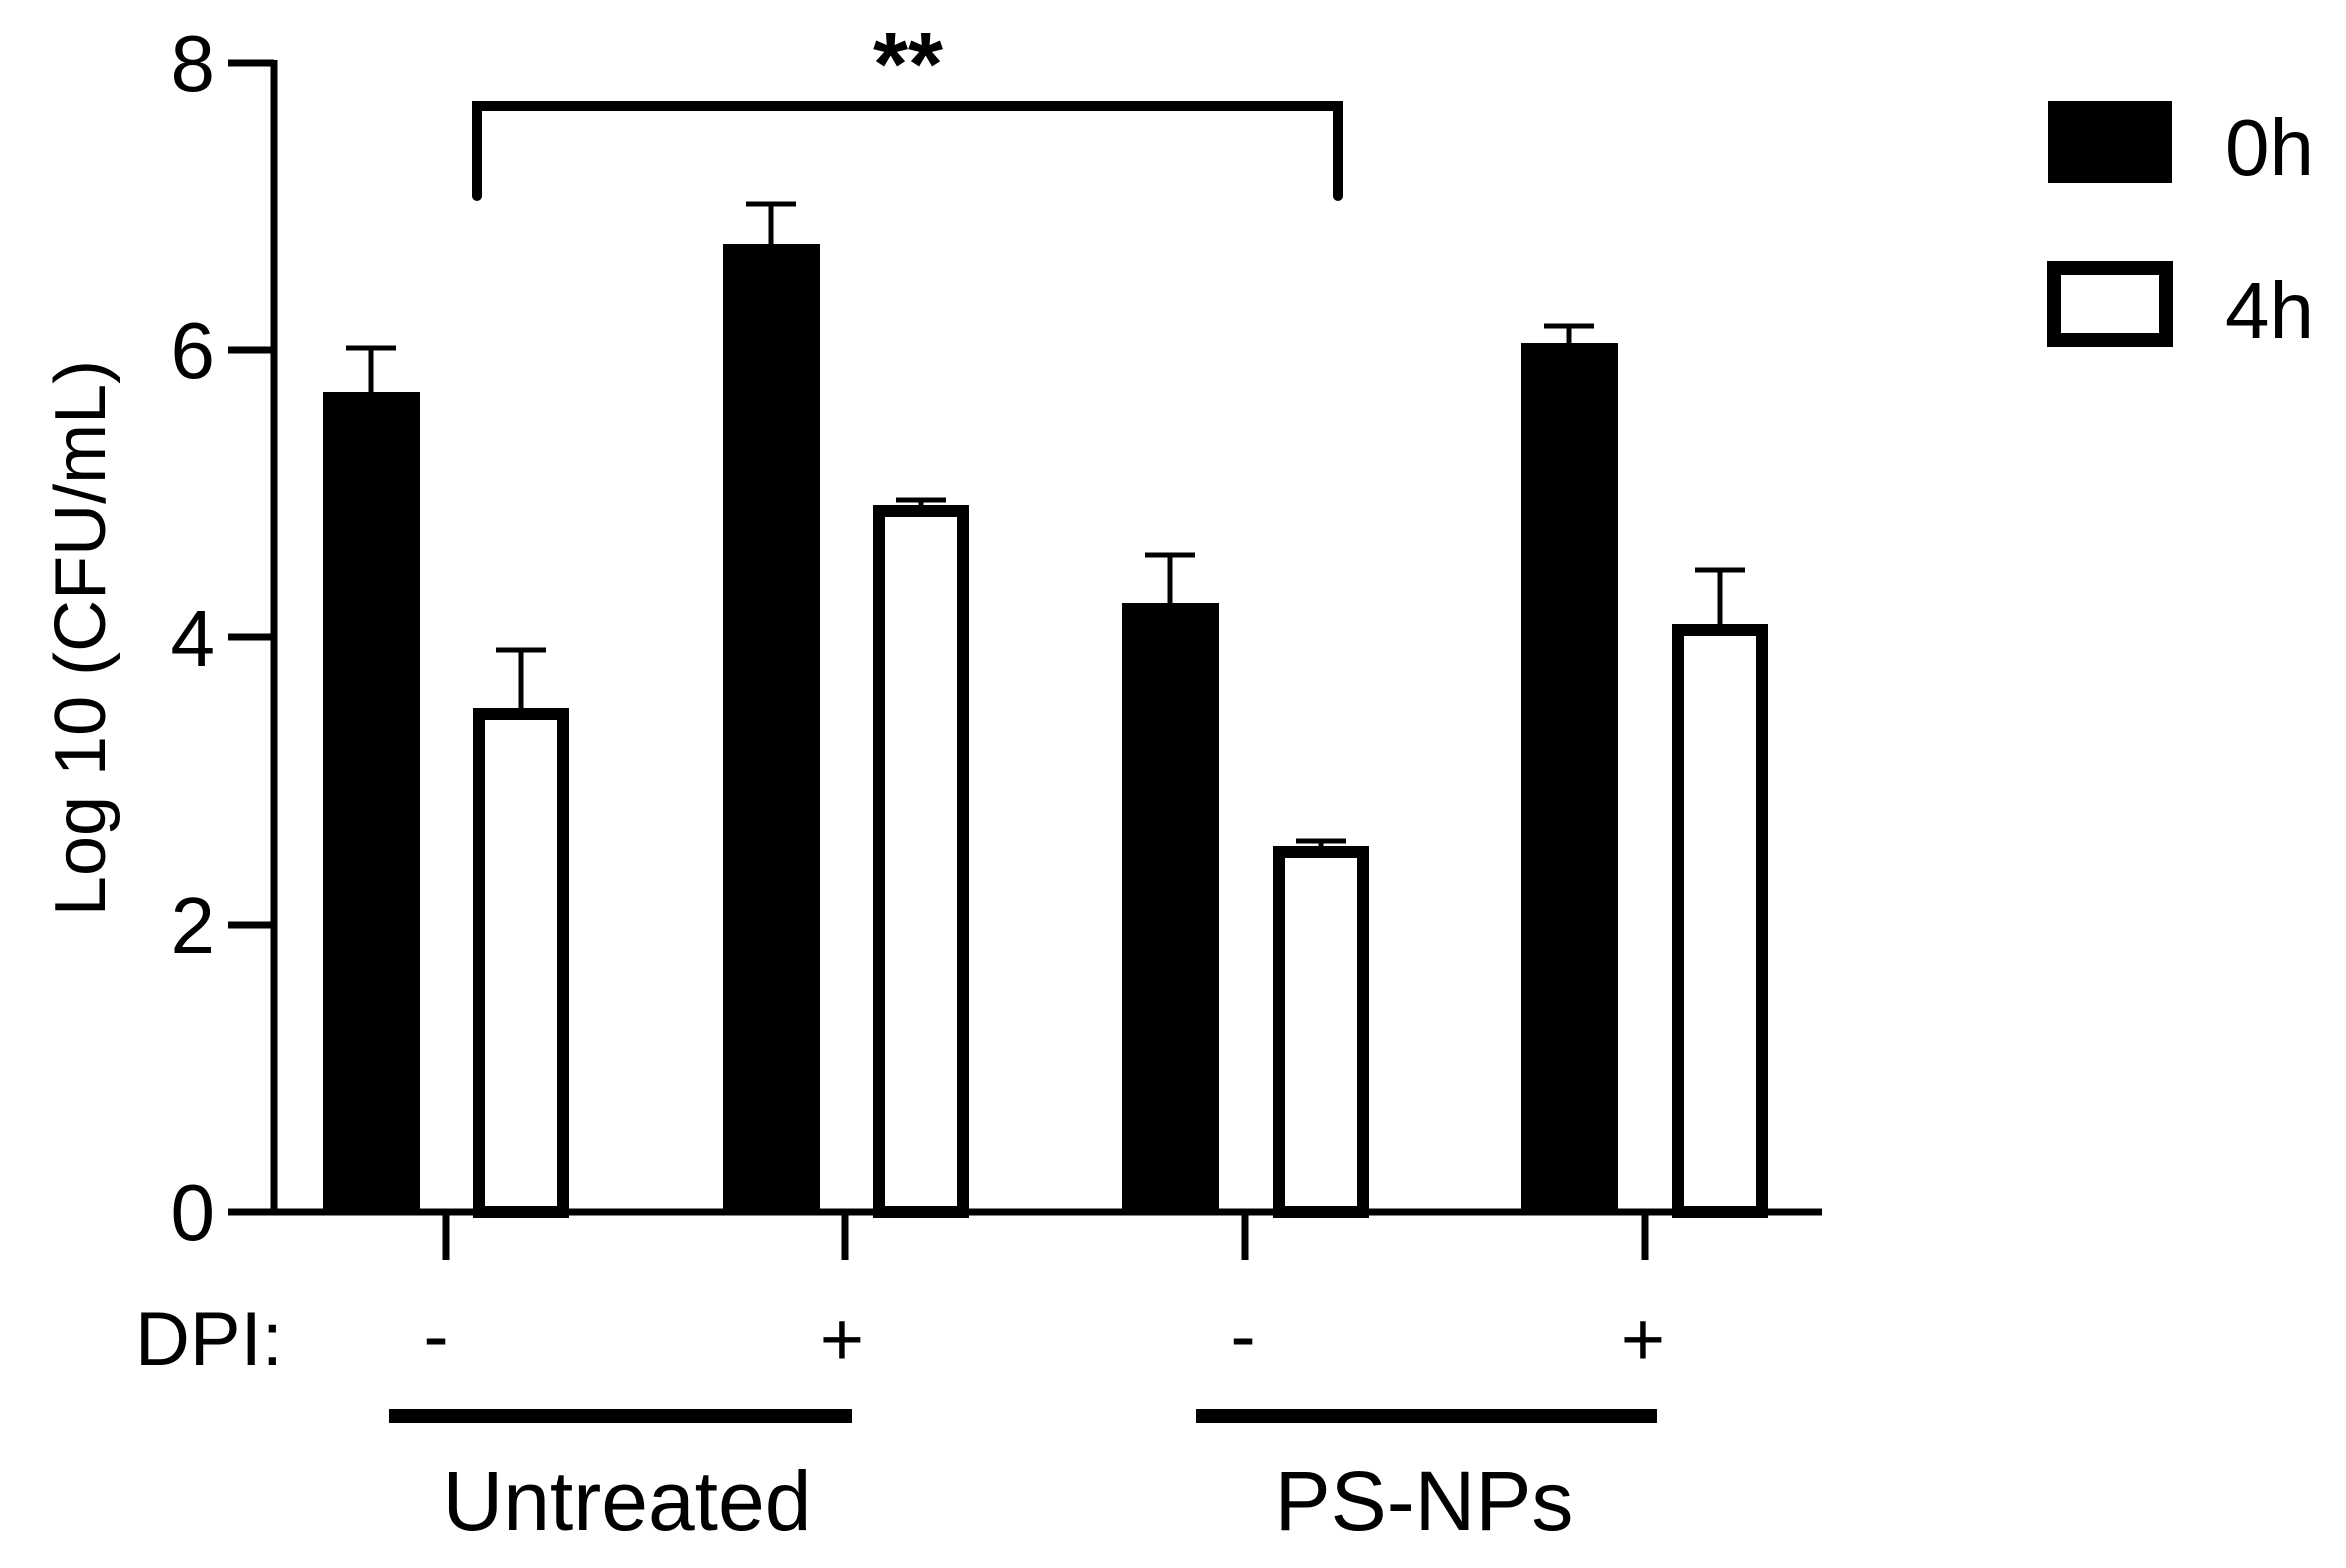  What do you see at coordinates (771, 728) in the screenshot?
I see `bar-0h-untreated-plus` at bounding box center [771, 728].